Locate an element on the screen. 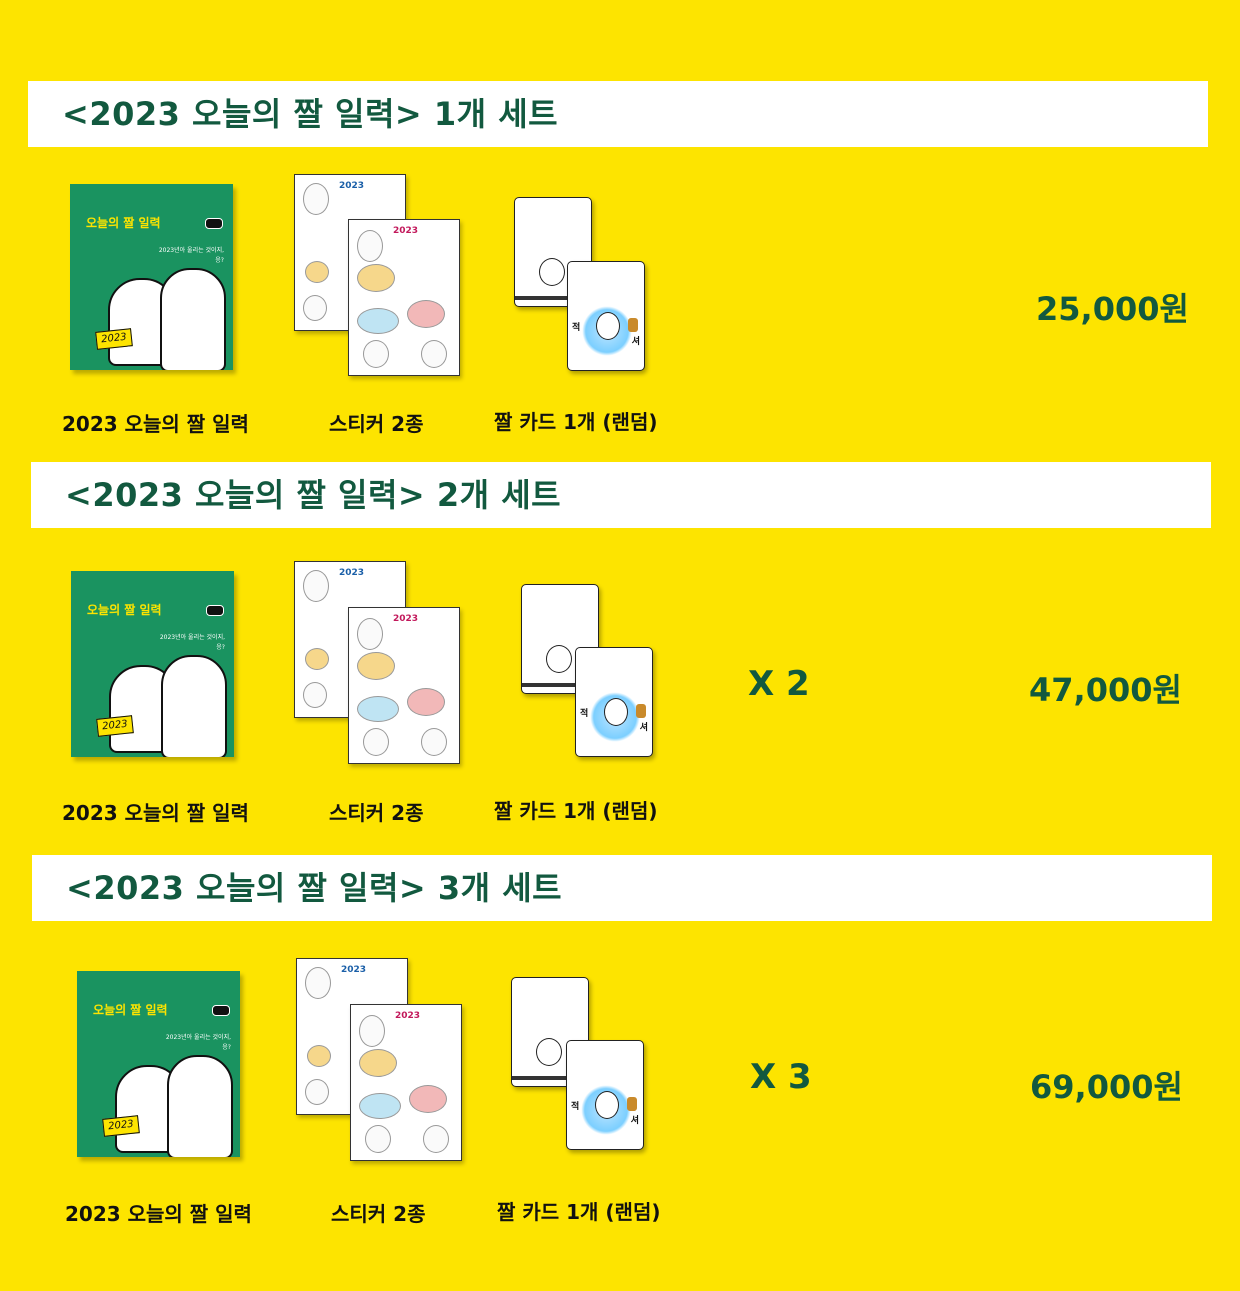 This screenshot has width=1240, height=1291. set-title-banner: <2023 오늘의 짤 일력> 2개 세트 is located at coordinates (621, 495).